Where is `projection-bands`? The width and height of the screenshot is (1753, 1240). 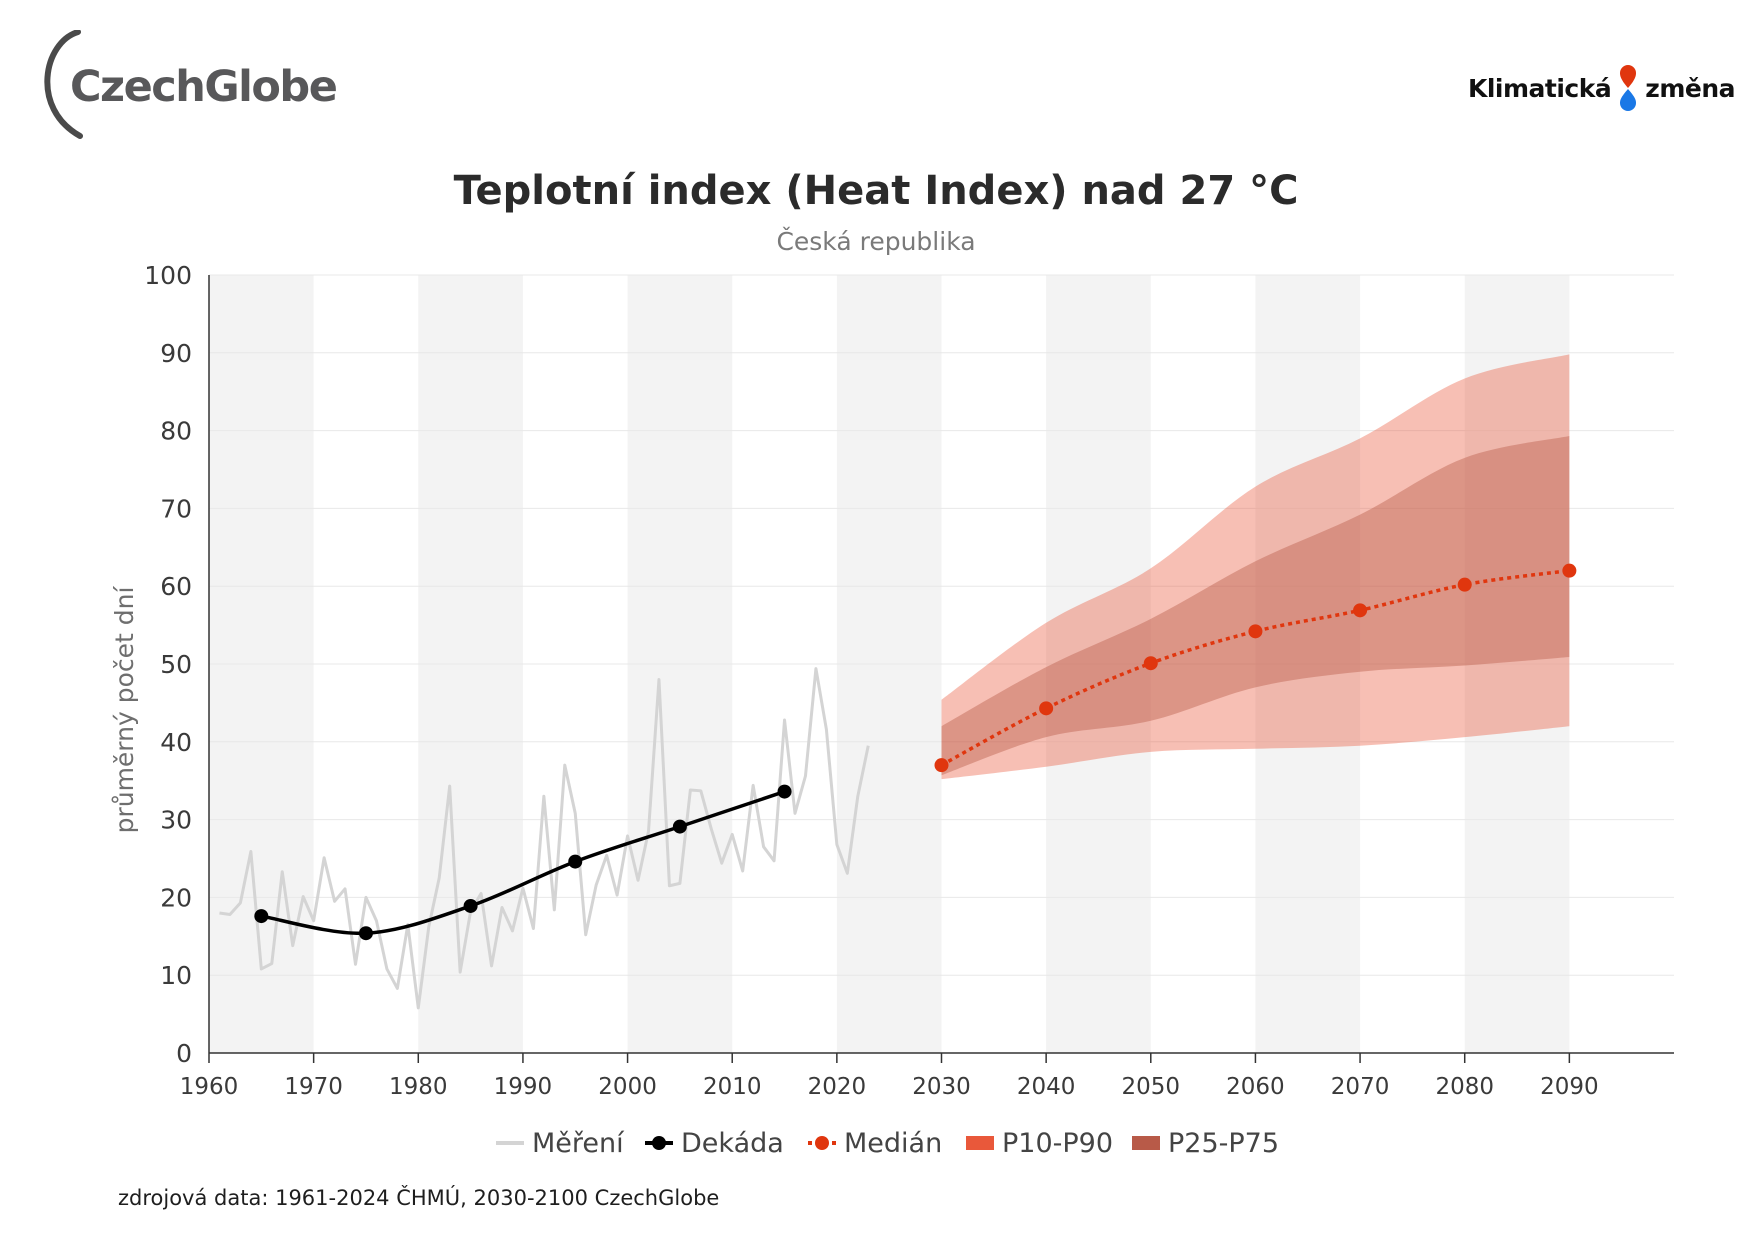
projection-bands is located at coordinates (1255, 567).